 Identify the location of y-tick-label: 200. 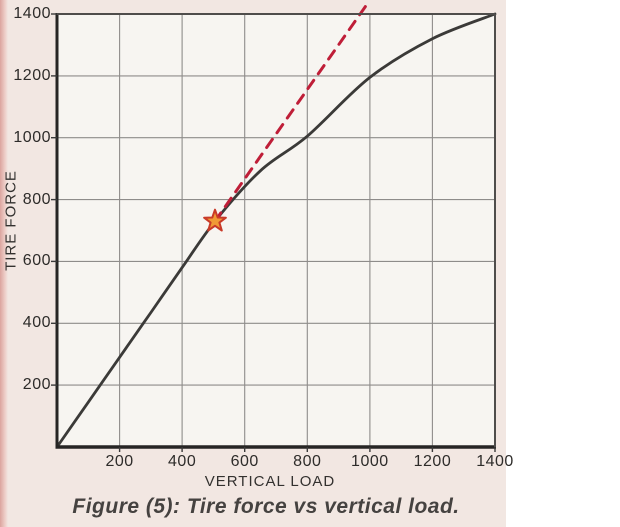
(36, 385).